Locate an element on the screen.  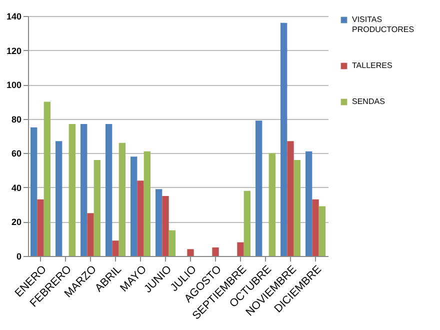
y-tick-label: 100 is located at coordinates (14, 85).